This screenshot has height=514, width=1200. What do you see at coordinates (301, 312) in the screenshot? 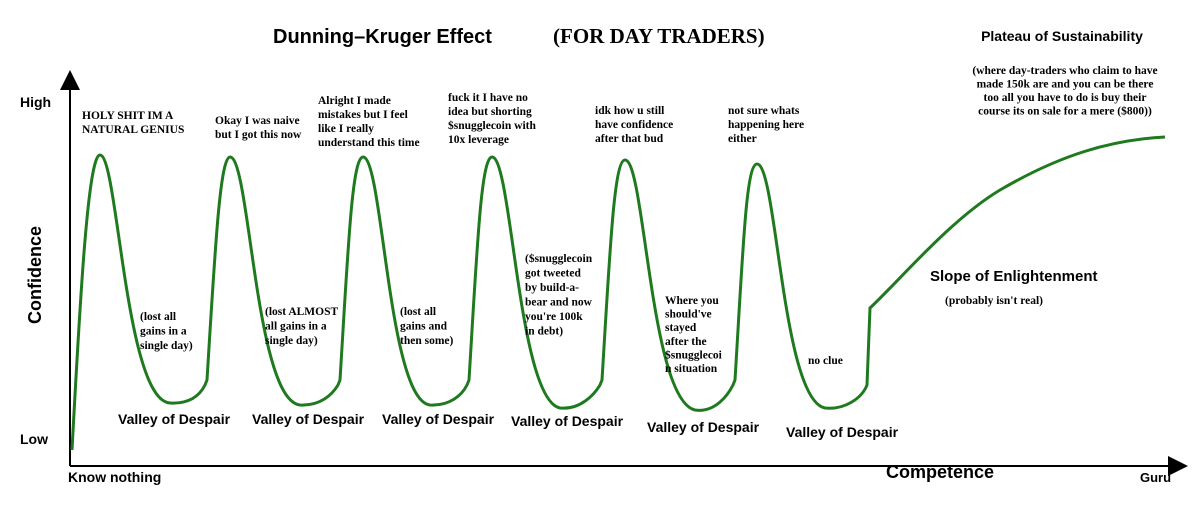
I see `dip-annotation: (lost ALMOST` at bounding box center [301, 312].